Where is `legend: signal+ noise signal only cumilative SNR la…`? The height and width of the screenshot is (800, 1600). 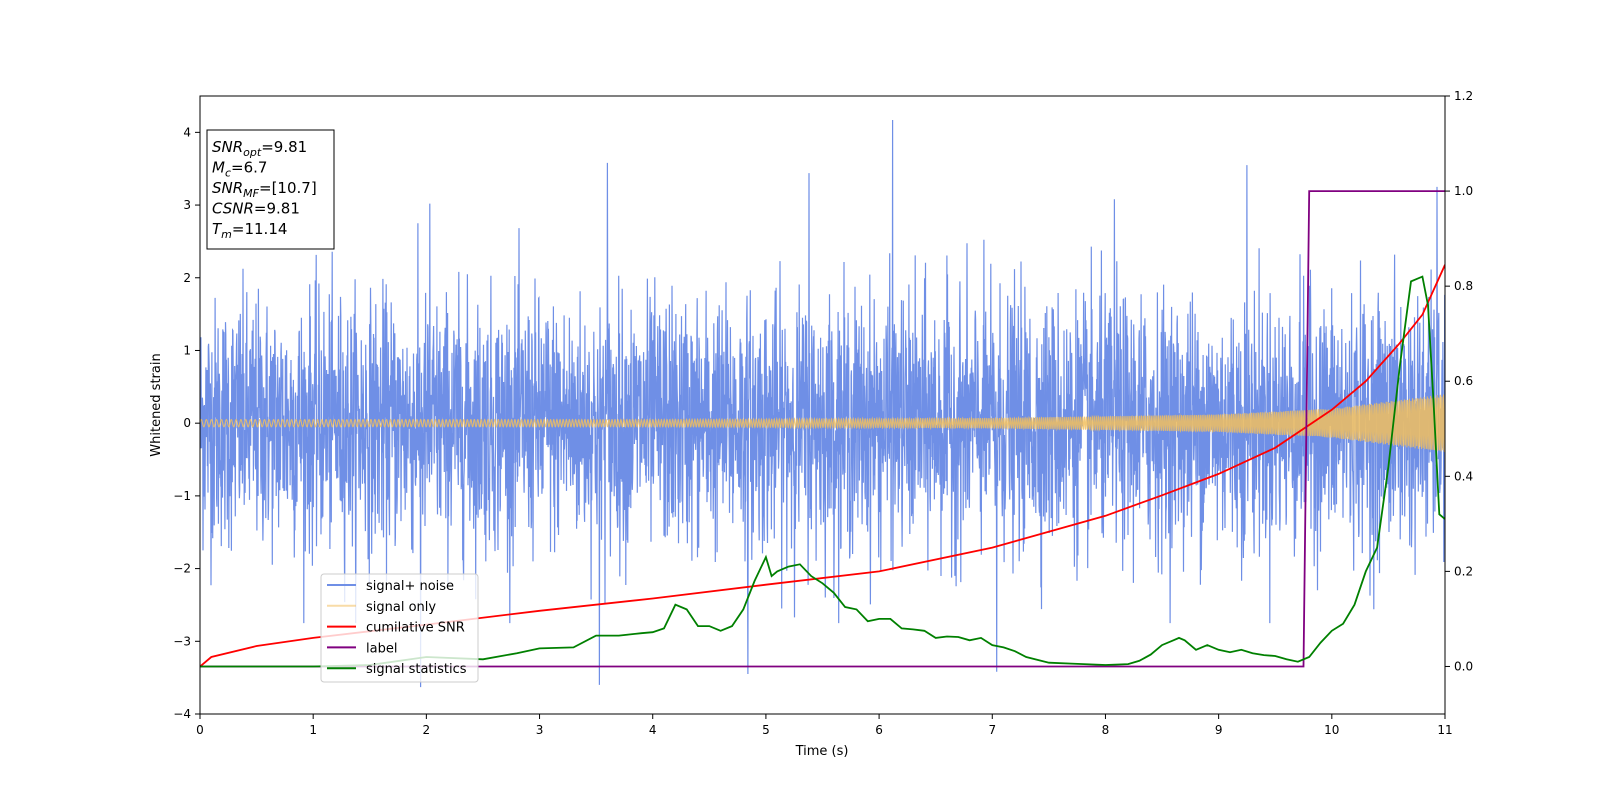 legend: signal+ noise signal only cumilative SNR la… is located at coordinates (399, 628).